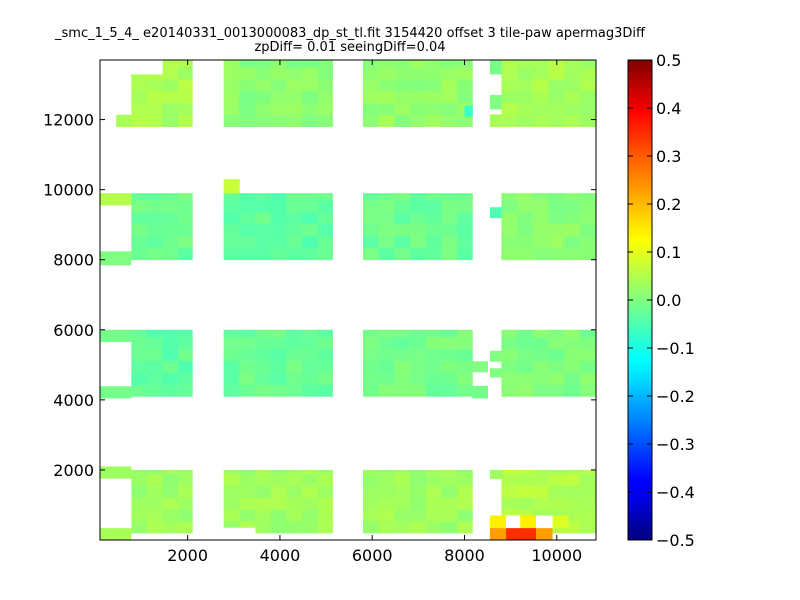 The width and height of the screenshot is (800, 600). I want to click on colorbar-tick-label: 0.3, so click(668, 156).